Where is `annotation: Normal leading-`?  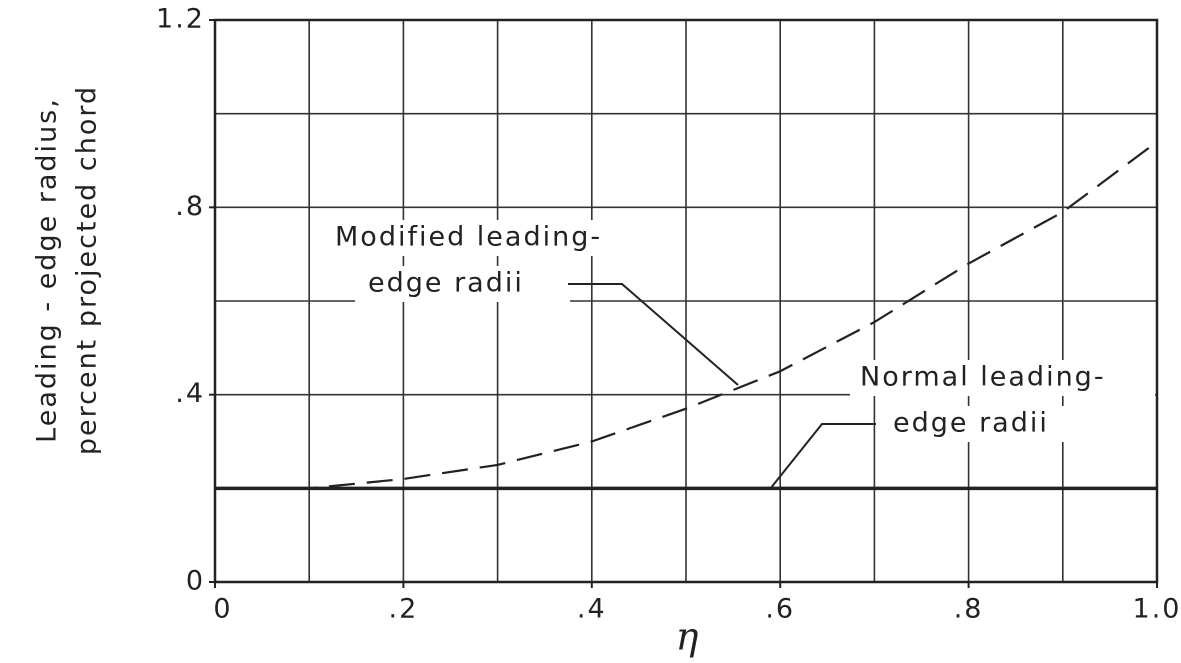 annotation: Normal leading- is located at coordinates (983, 377).